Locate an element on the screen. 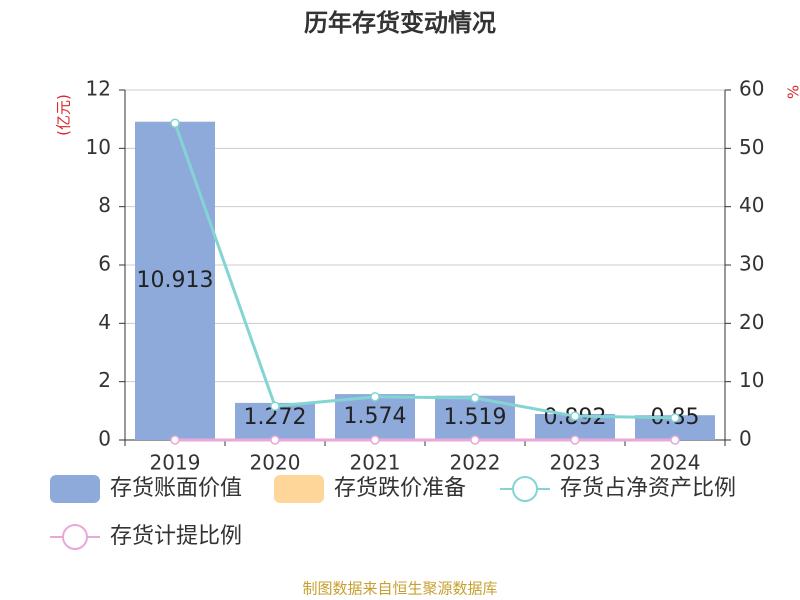 This screenshot has height=600, width=800. y2-tick-label: 20 is located at coordinates (751, 322).